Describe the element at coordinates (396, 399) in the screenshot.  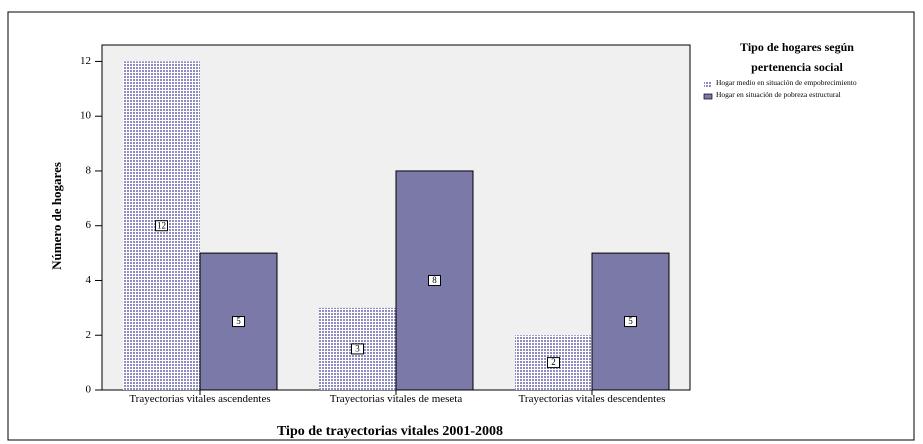
I see `x-tick-label: Trayectorias vitales de meseta` at that location.